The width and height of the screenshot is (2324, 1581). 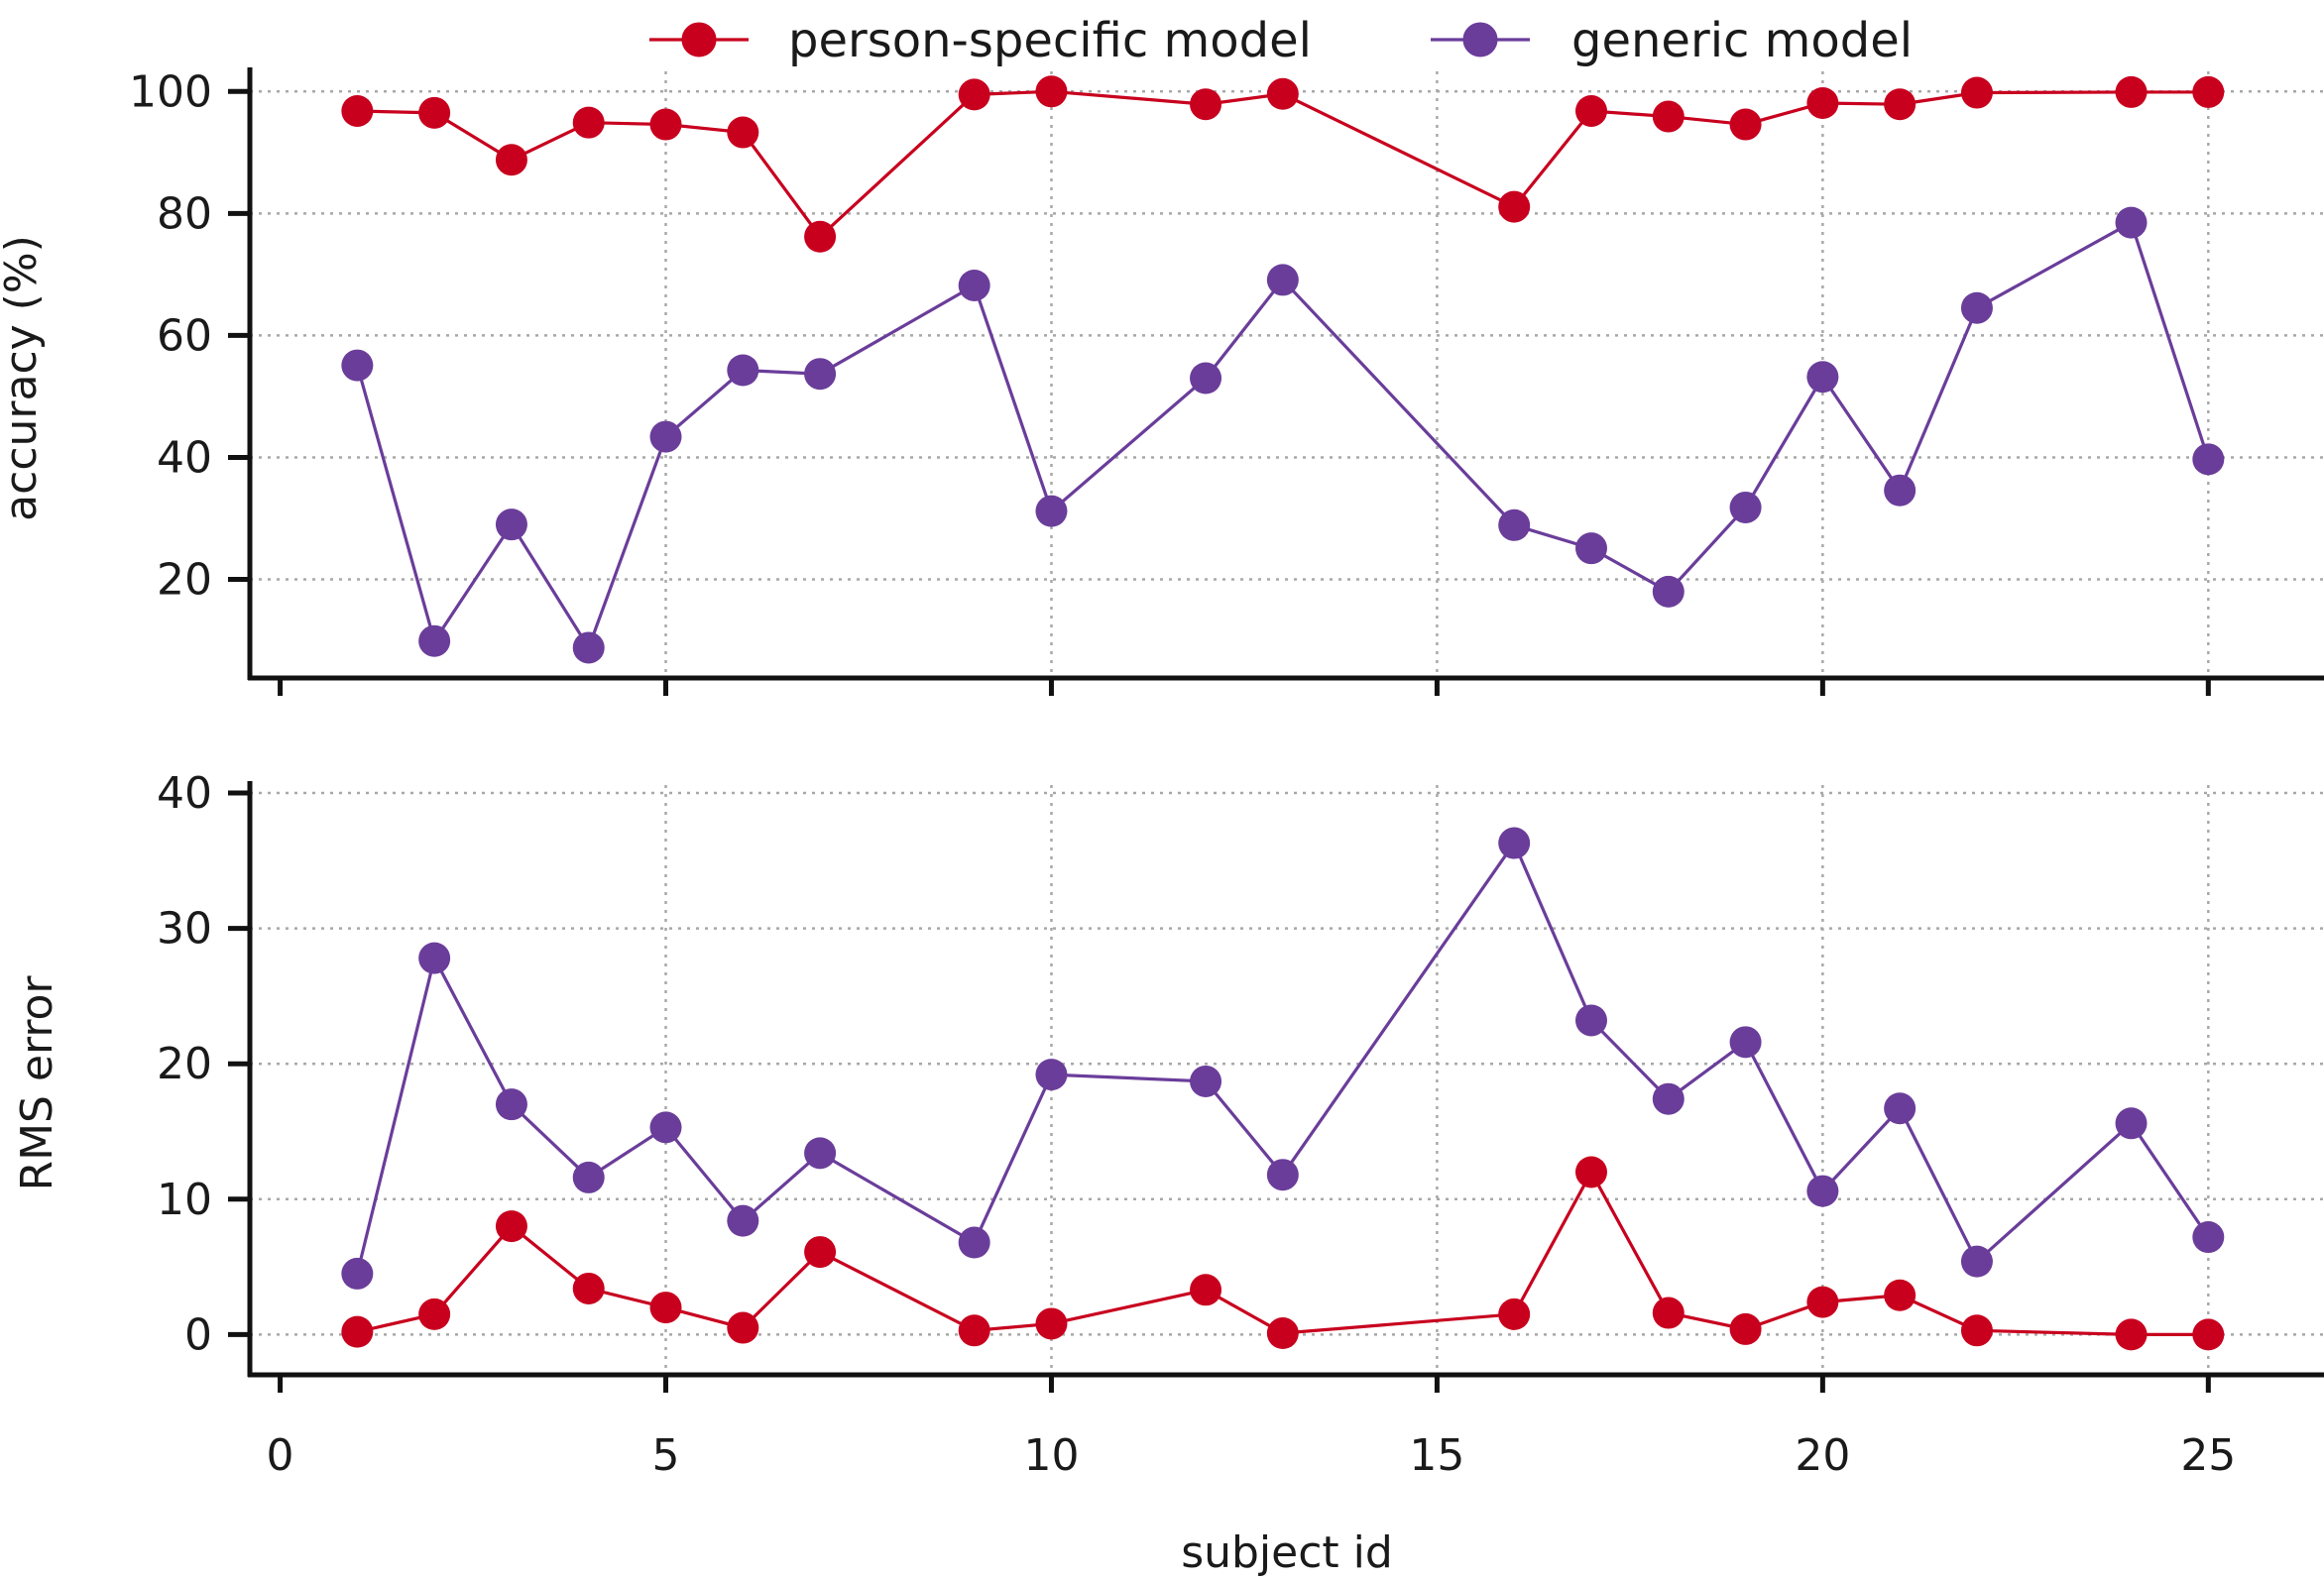 What do you see at coordinates (198, 1334) in the screenshot?
I see `y-tick-label: 0` at bounding box center [198, 1334].